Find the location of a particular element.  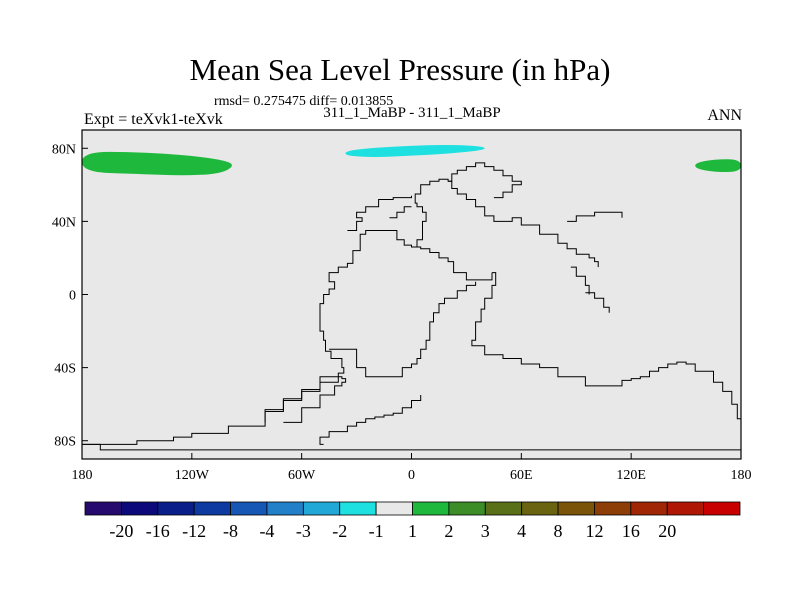

chart-subtitle: 311_1_MaBP - 311_1_MaBP is located at coordinates (412, 113).